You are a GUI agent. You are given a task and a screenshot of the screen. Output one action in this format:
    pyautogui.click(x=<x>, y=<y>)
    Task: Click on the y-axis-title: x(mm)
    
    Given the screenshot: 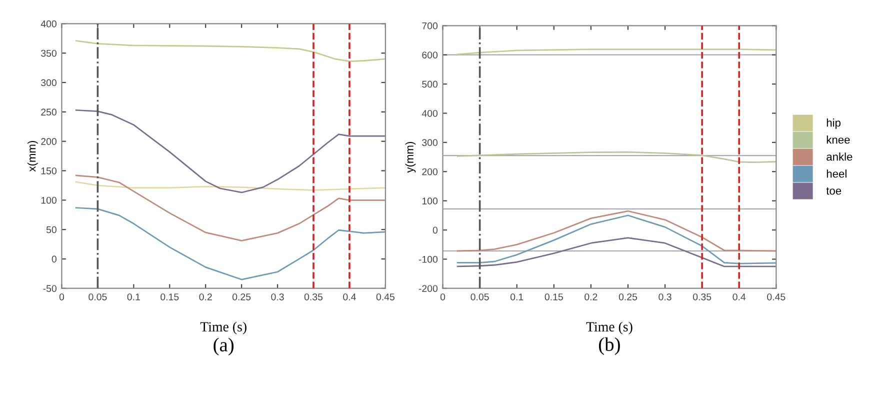 What is the action you would take?
    pyautogui.click(x=33, y=156)
    